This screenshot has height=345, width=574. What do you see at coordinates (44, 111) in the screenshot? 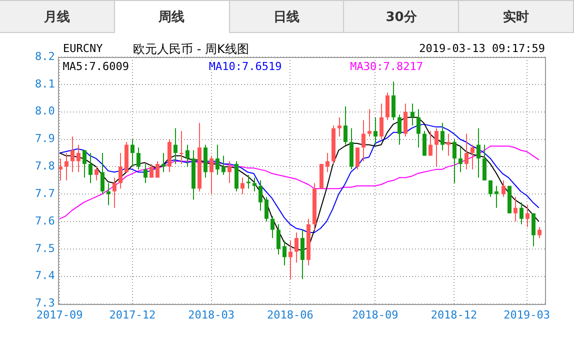
I see `y-tick-label: 8.0` at bounding box center [44, 111].